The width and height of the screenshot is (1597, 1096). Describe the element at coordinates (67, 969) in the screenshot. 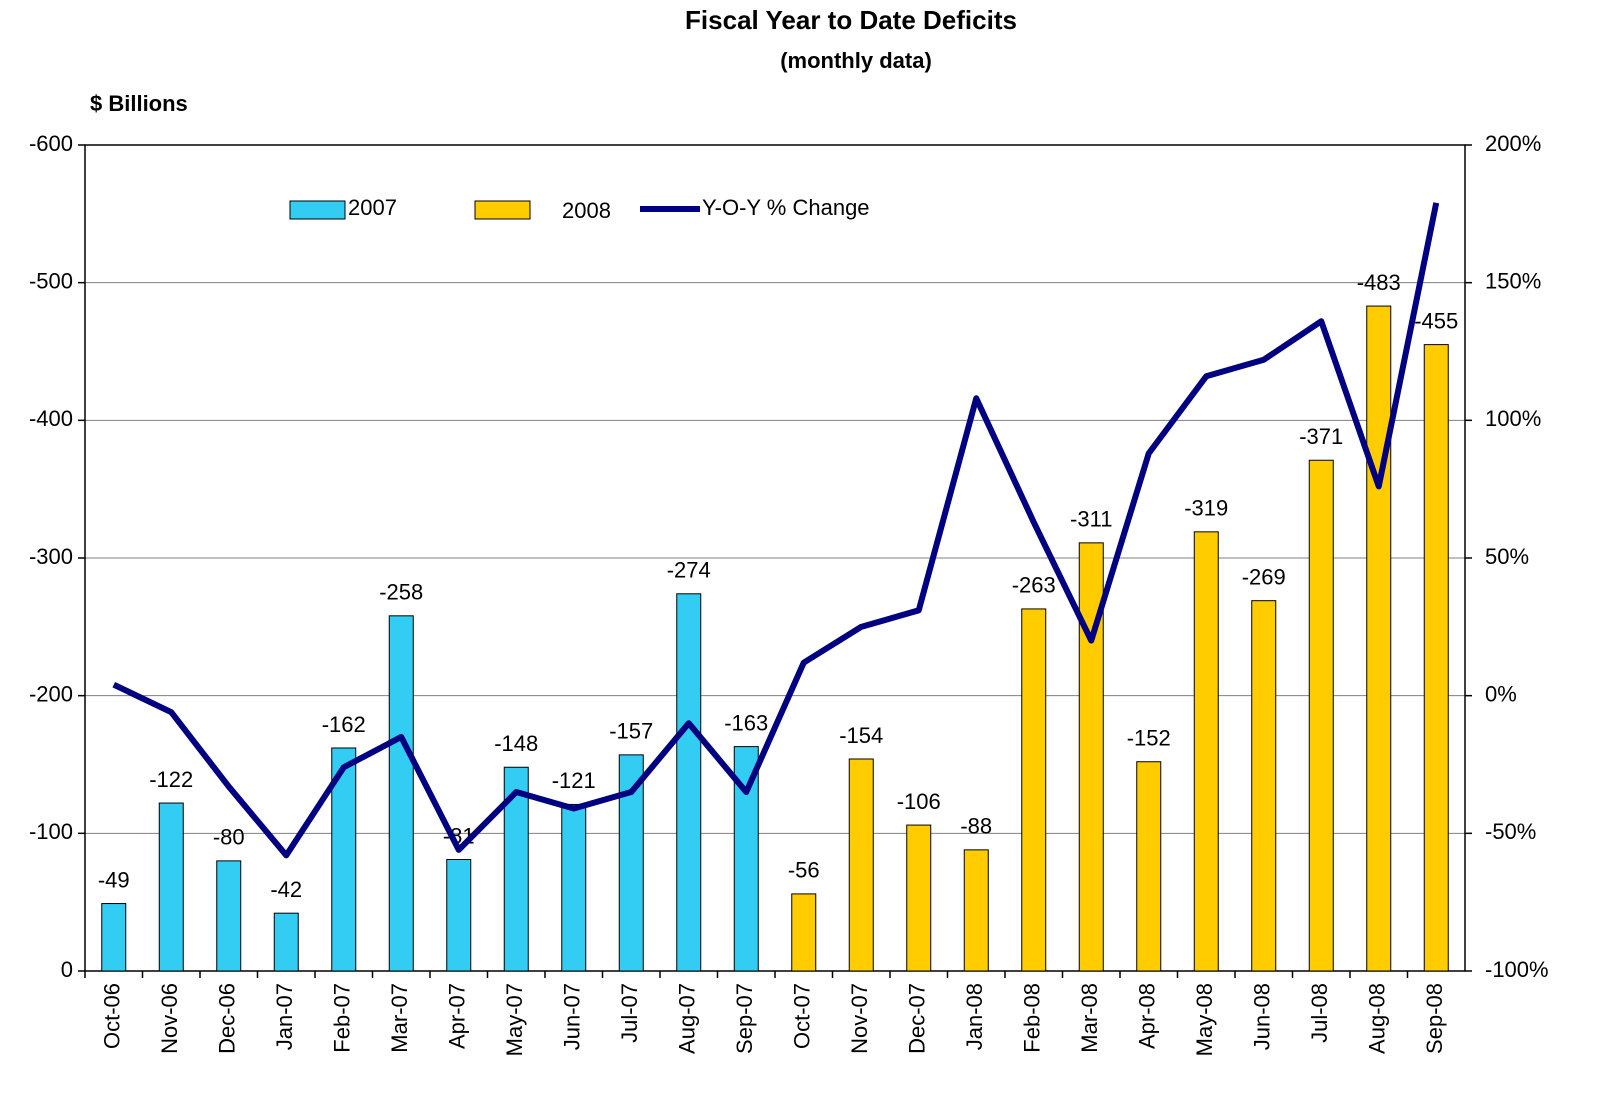

I see `y-tick-label: 0` at that location.